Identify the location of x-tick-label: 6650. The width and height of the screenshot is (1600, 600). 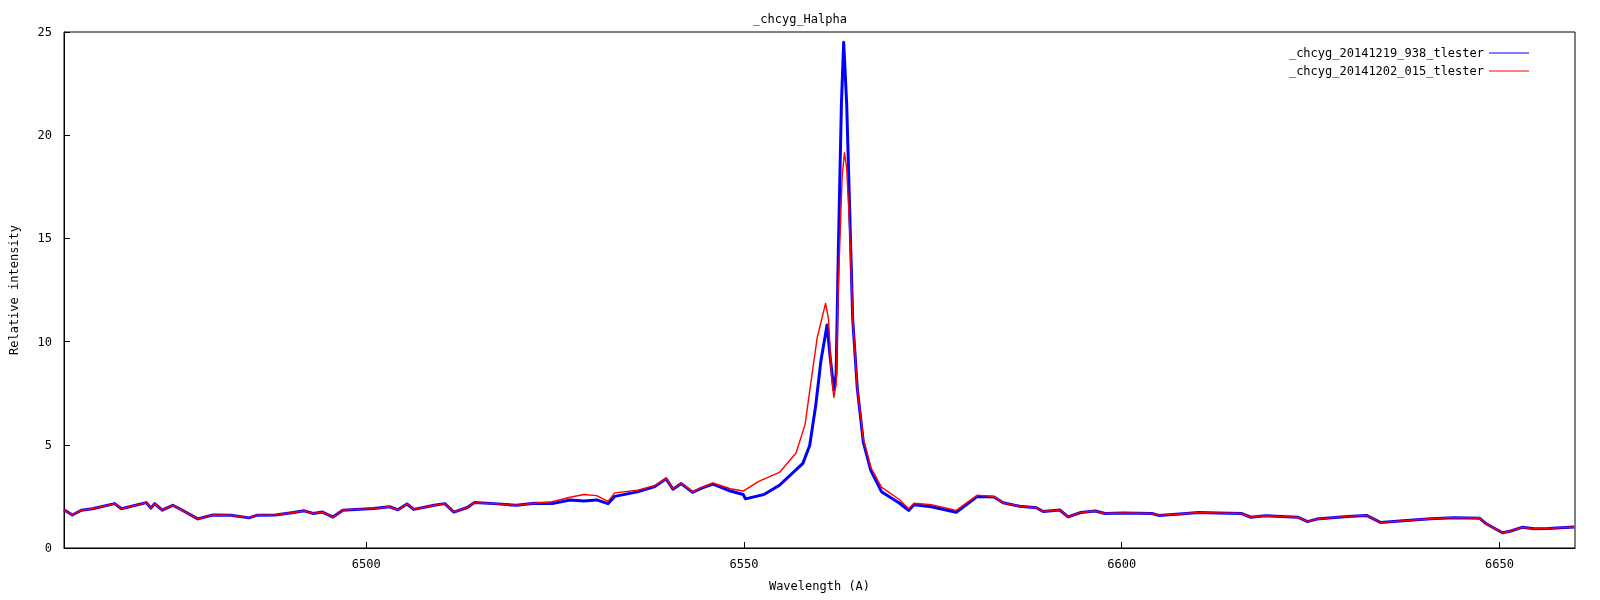
(1499, 564).